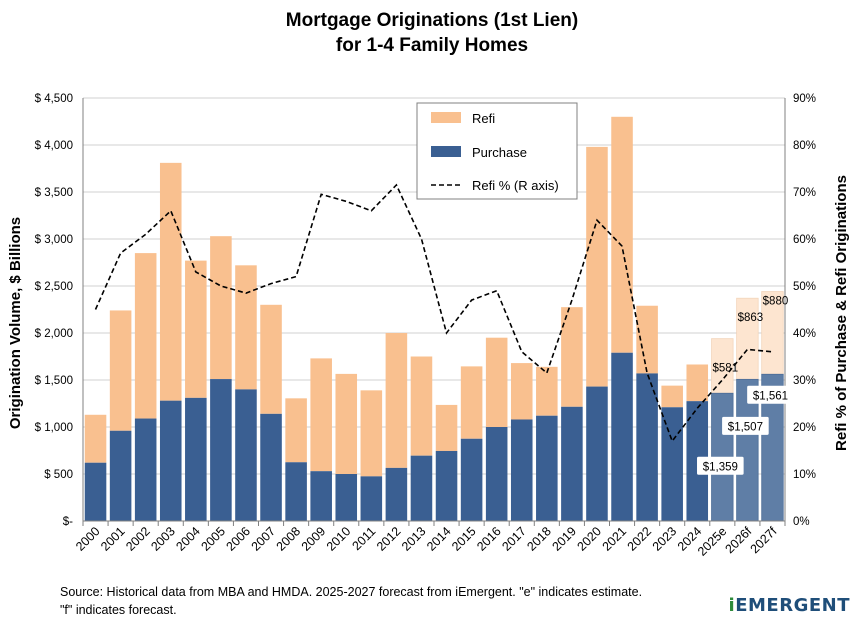  I want to click on x-tick-label: 2013, so click(414, 539).